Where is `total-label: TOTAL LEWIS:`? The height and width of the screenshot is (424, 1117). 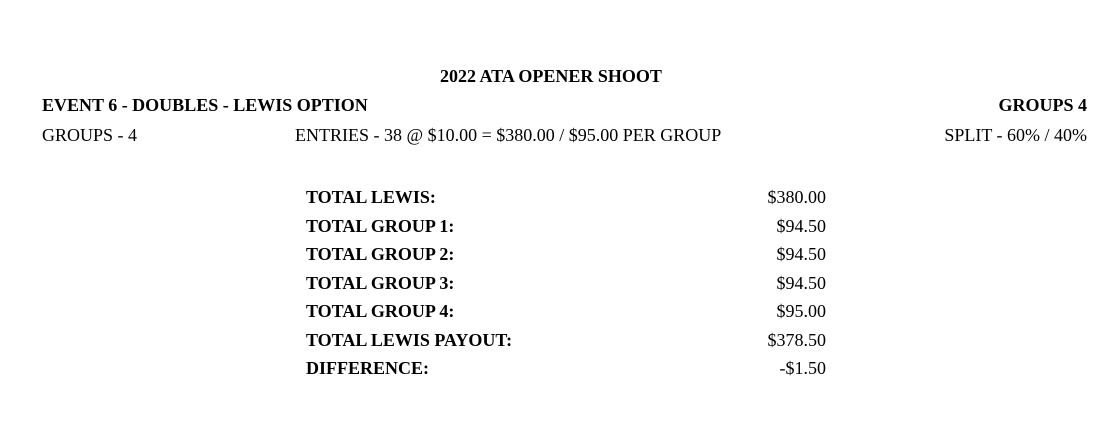 total-label: TOTAL LEWIS: is located at coordinates (371, 197).